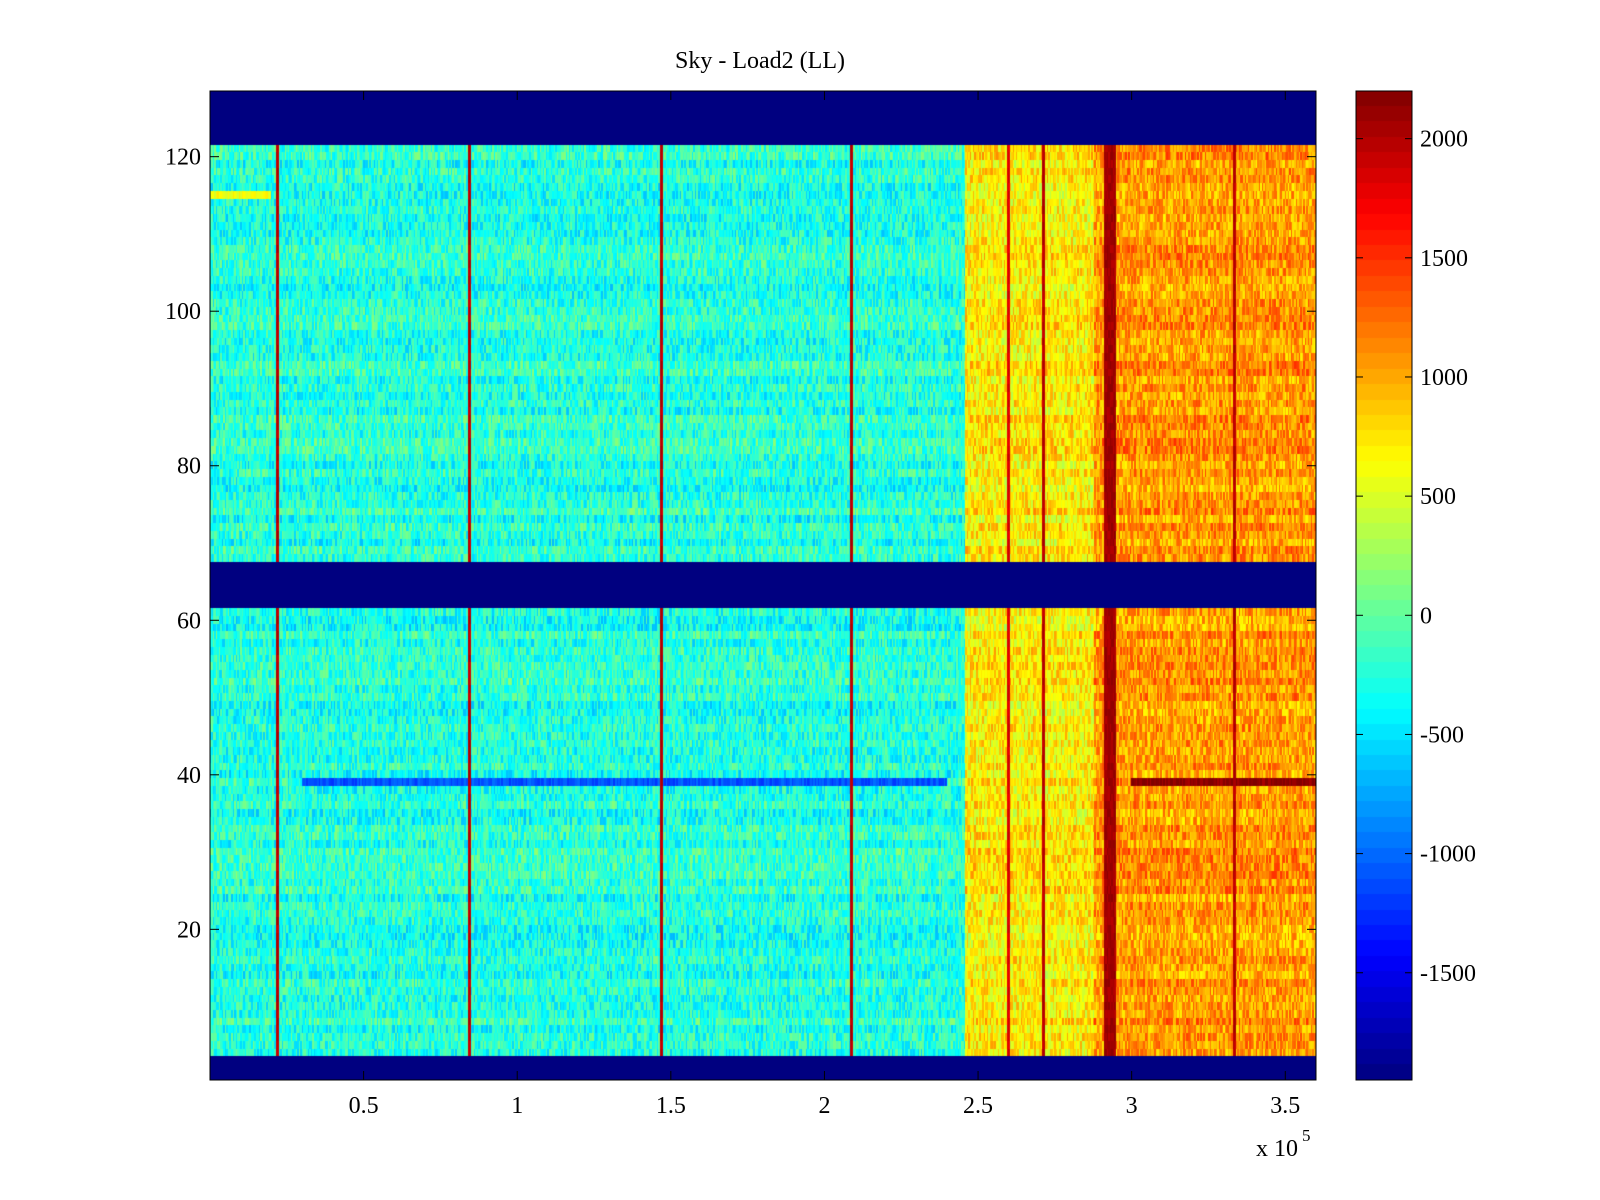 This screenshot has width=1600, height=1200. I want to click on colorbar: 2000 1500 1000 500 0 -500 -1000 -1500, so click(1415, 585).